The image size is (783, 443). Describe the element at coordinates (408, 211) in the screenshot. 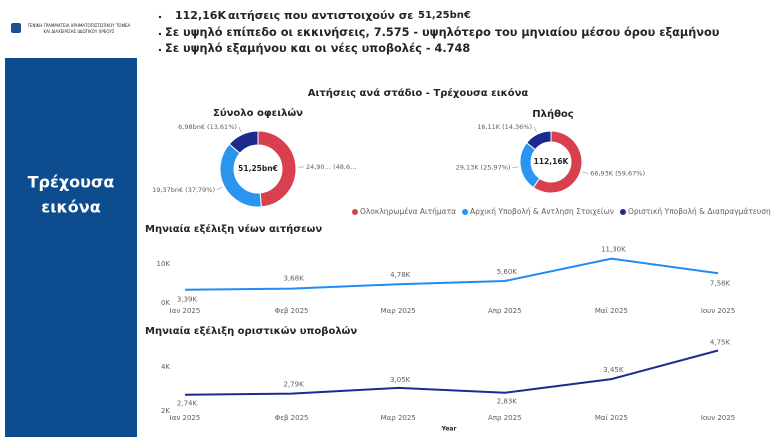

I see `legend-label: Ολοκληρωμένα Αιτήματα` at that location.